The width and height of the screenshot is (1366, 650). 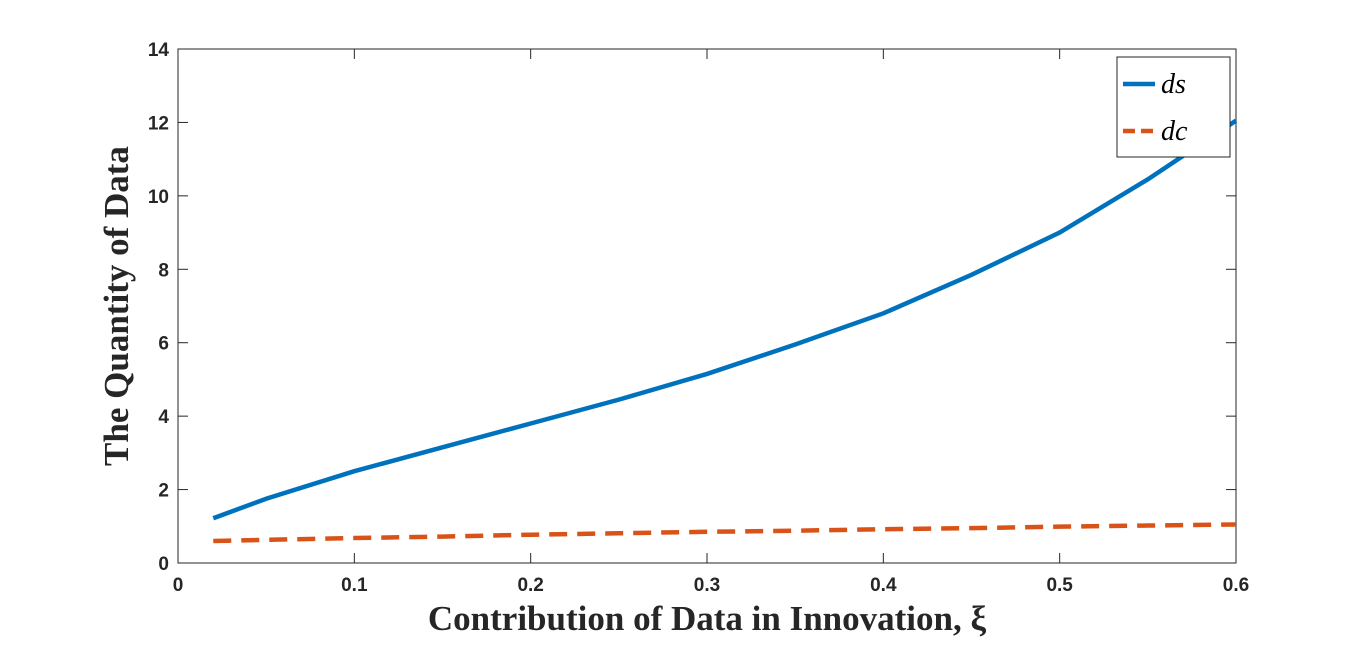 I want to click on y-tick-label: 6, so click(x=163, y=344).